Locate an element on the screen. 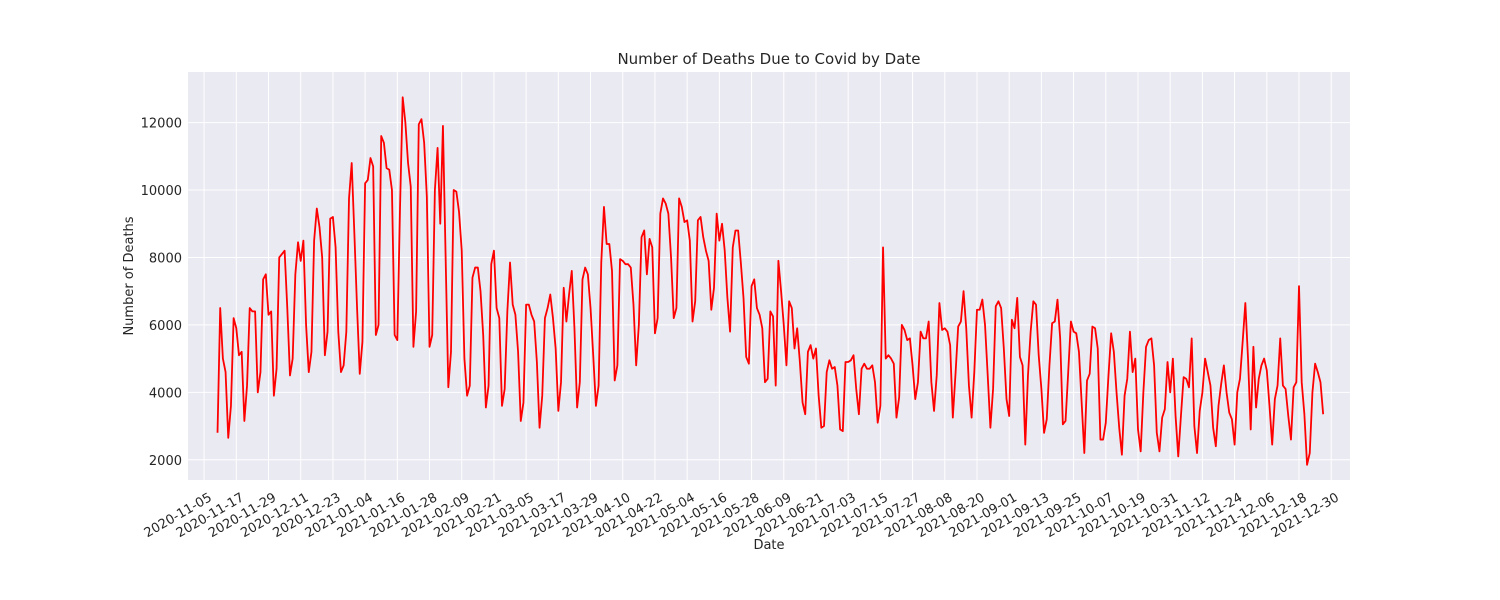 The image size is (1500, 600). y-tick-label: 4000 is located at coordinates (165, 393).